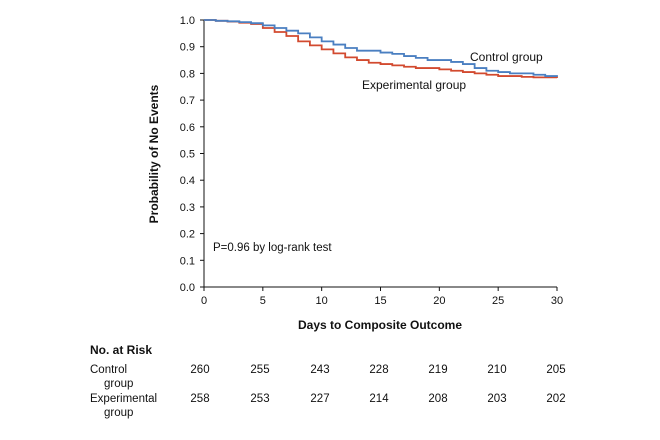 The width and height of the screenshot is (660, 440). What do you see at coordinates (121, 350) in the screenshot?
I see `at-risk-title: No. at Risk` at bounding box center [121, 350].